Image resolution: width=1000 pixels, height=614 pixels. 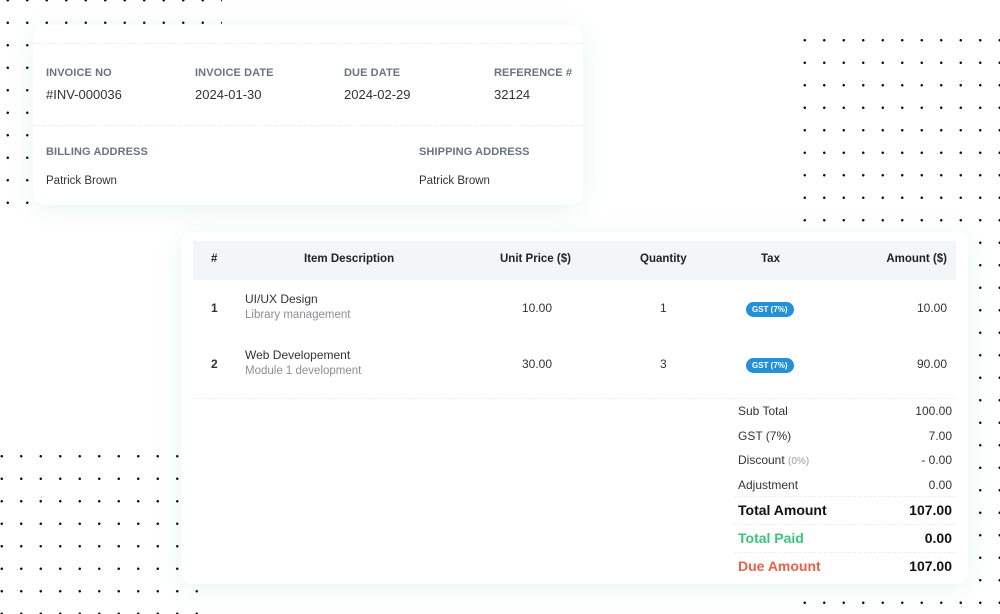 I want to click on col-tax: Tax, so click(x=770, y=259).